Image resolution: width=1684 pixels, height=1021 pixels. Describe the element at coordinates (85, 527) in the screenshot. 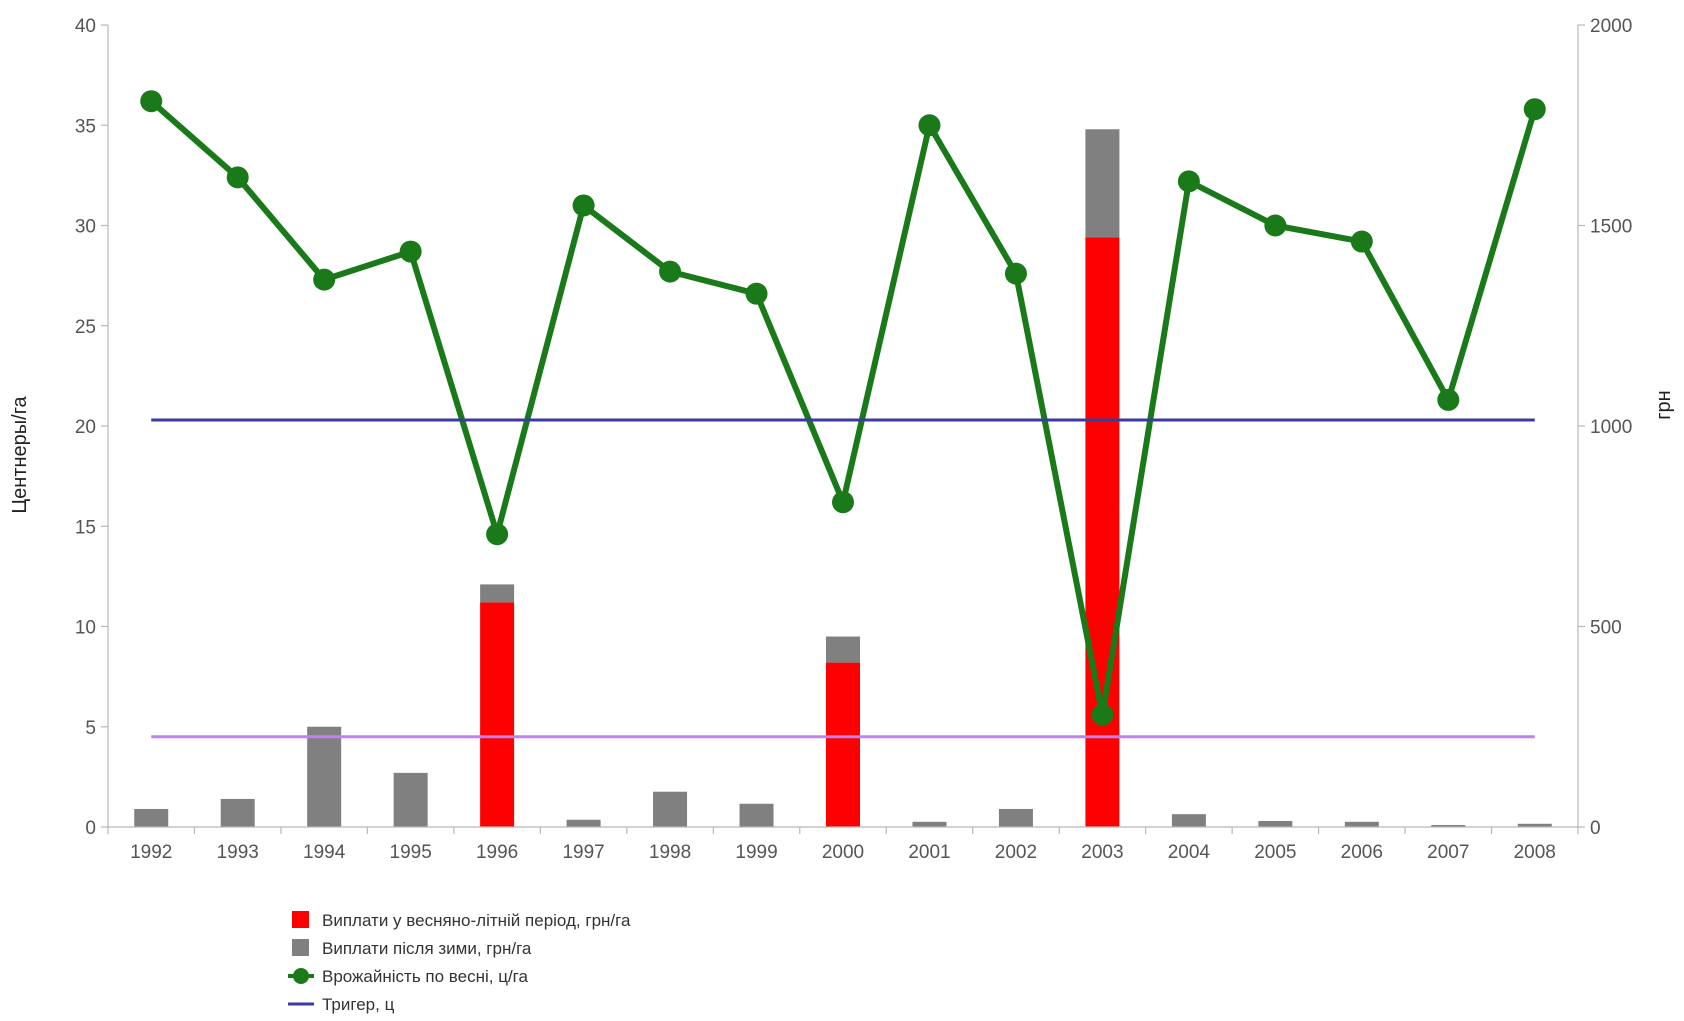

I see `left-tick-label: 15` at that location.